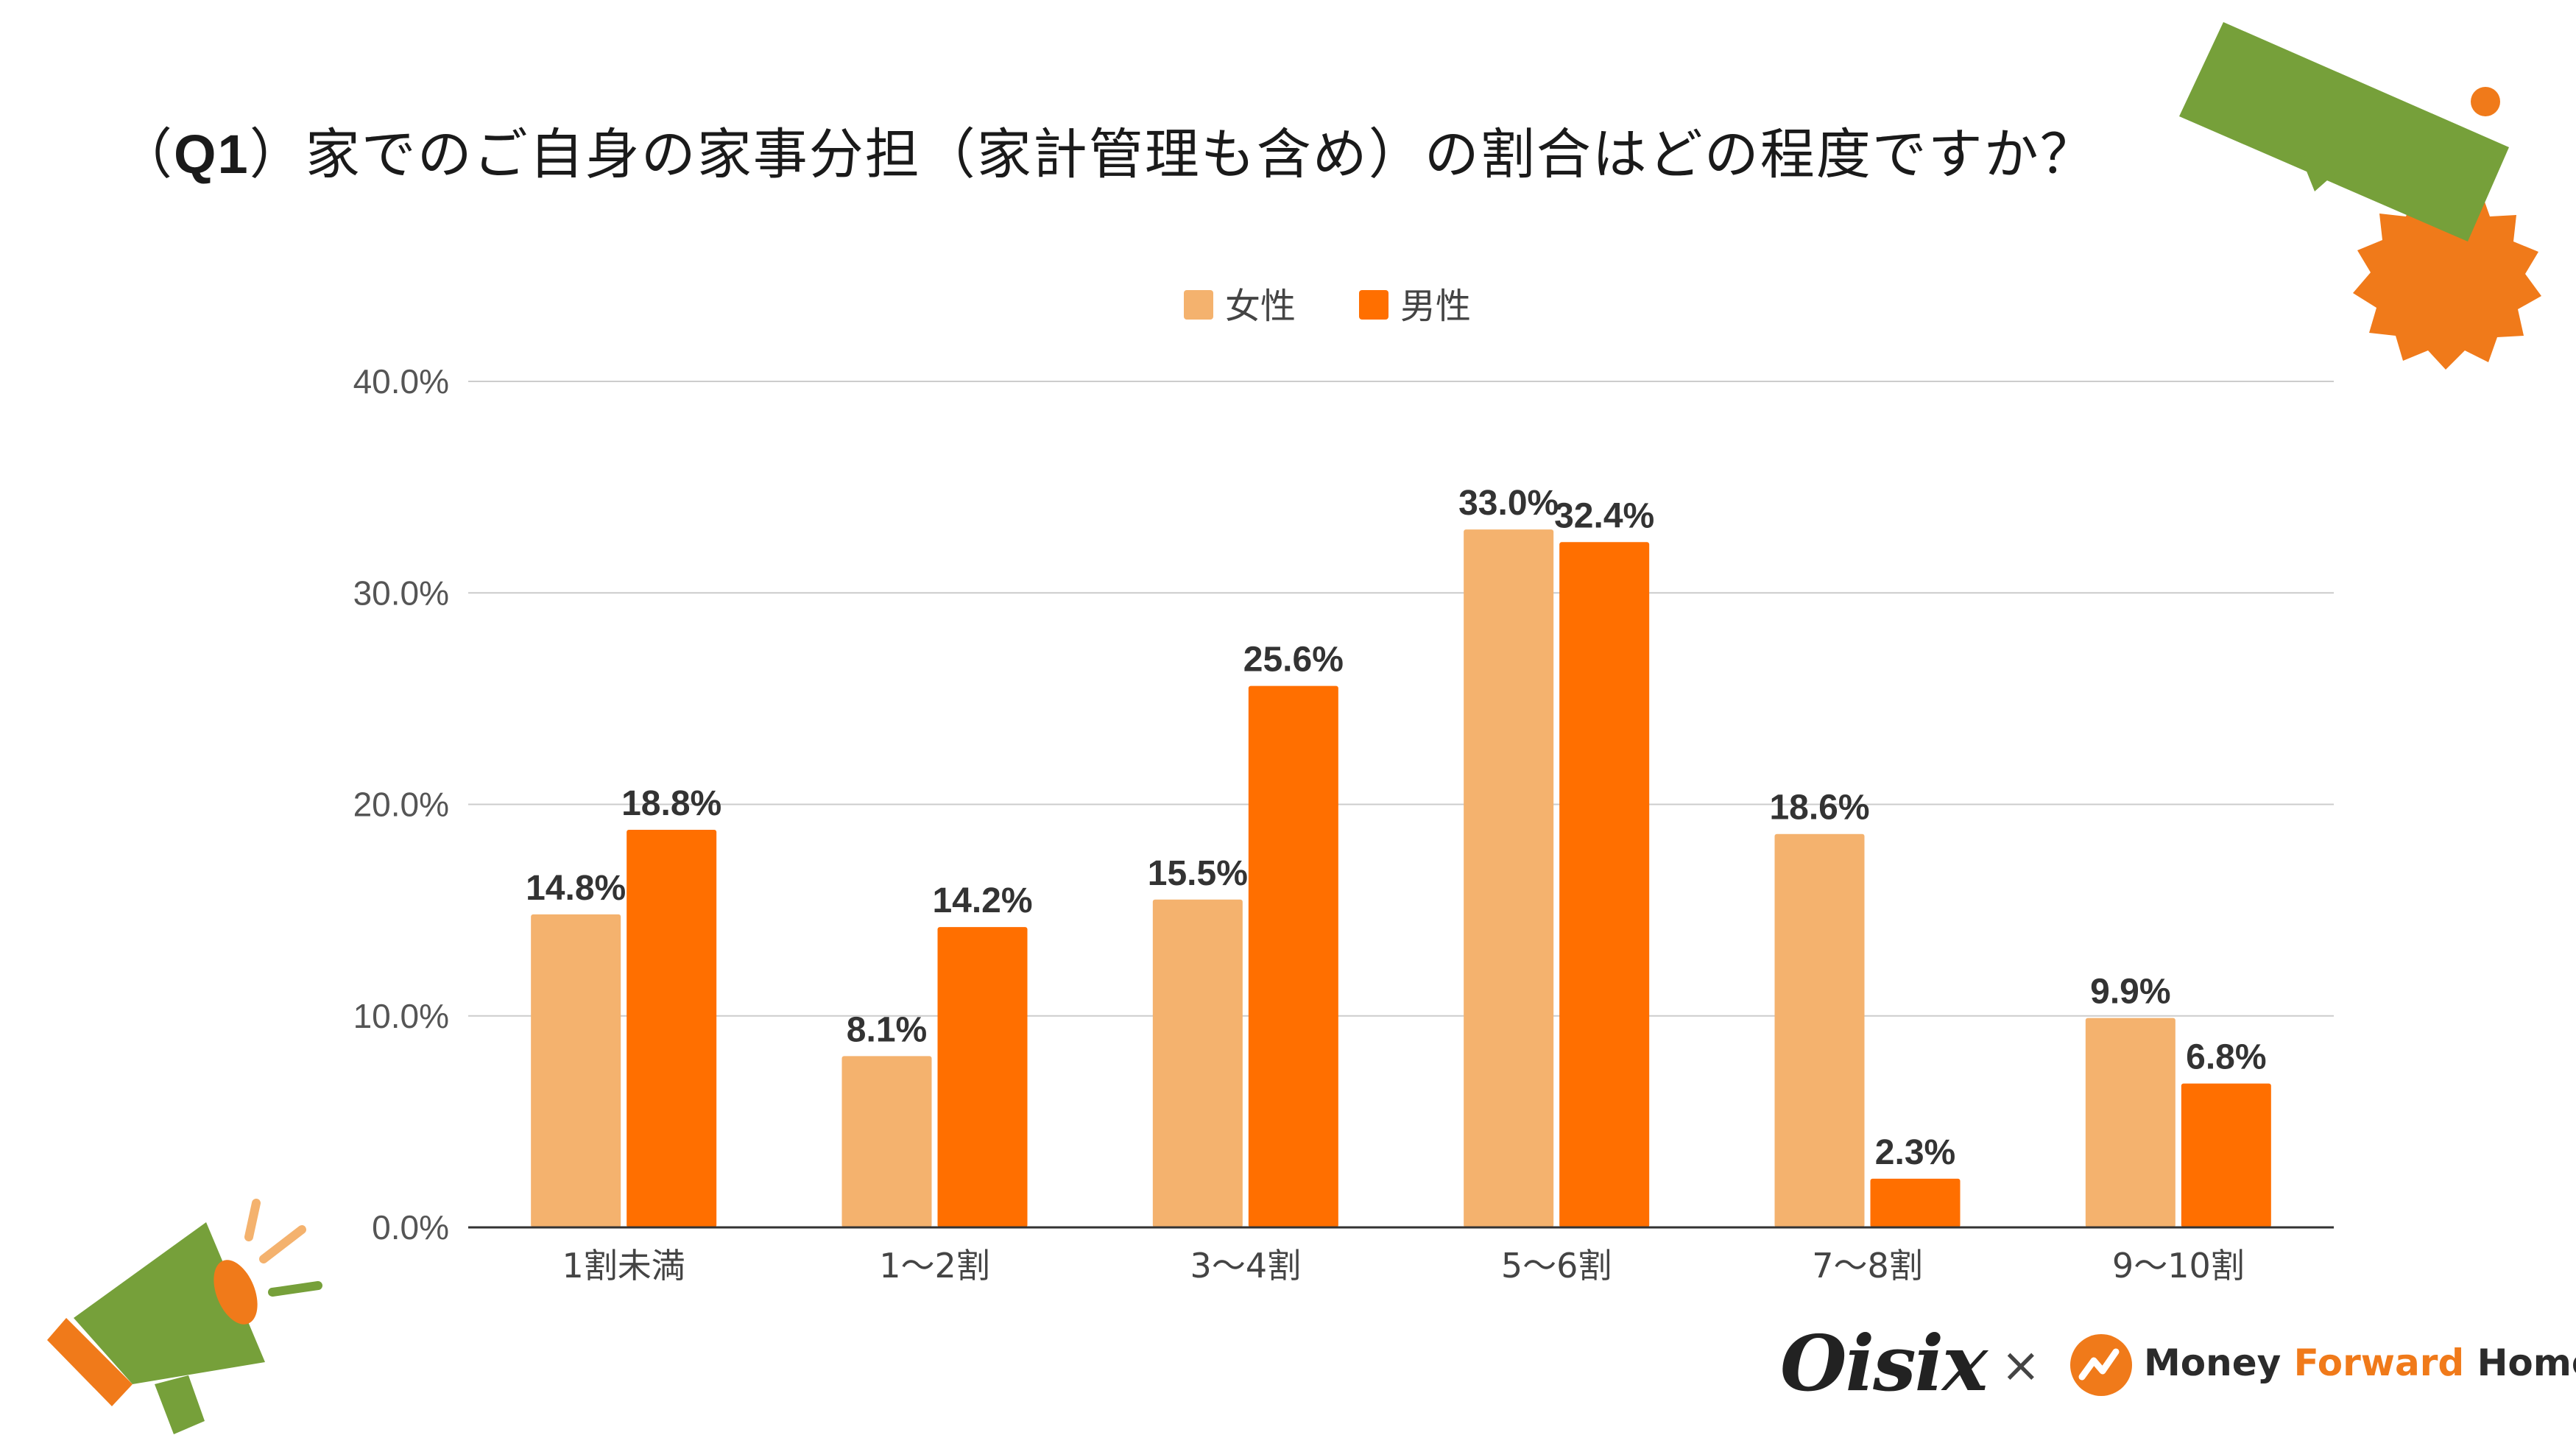 The image size is (2576, 1449). I want to click on y-tick-label: 10.0%, so click(401, 1016).